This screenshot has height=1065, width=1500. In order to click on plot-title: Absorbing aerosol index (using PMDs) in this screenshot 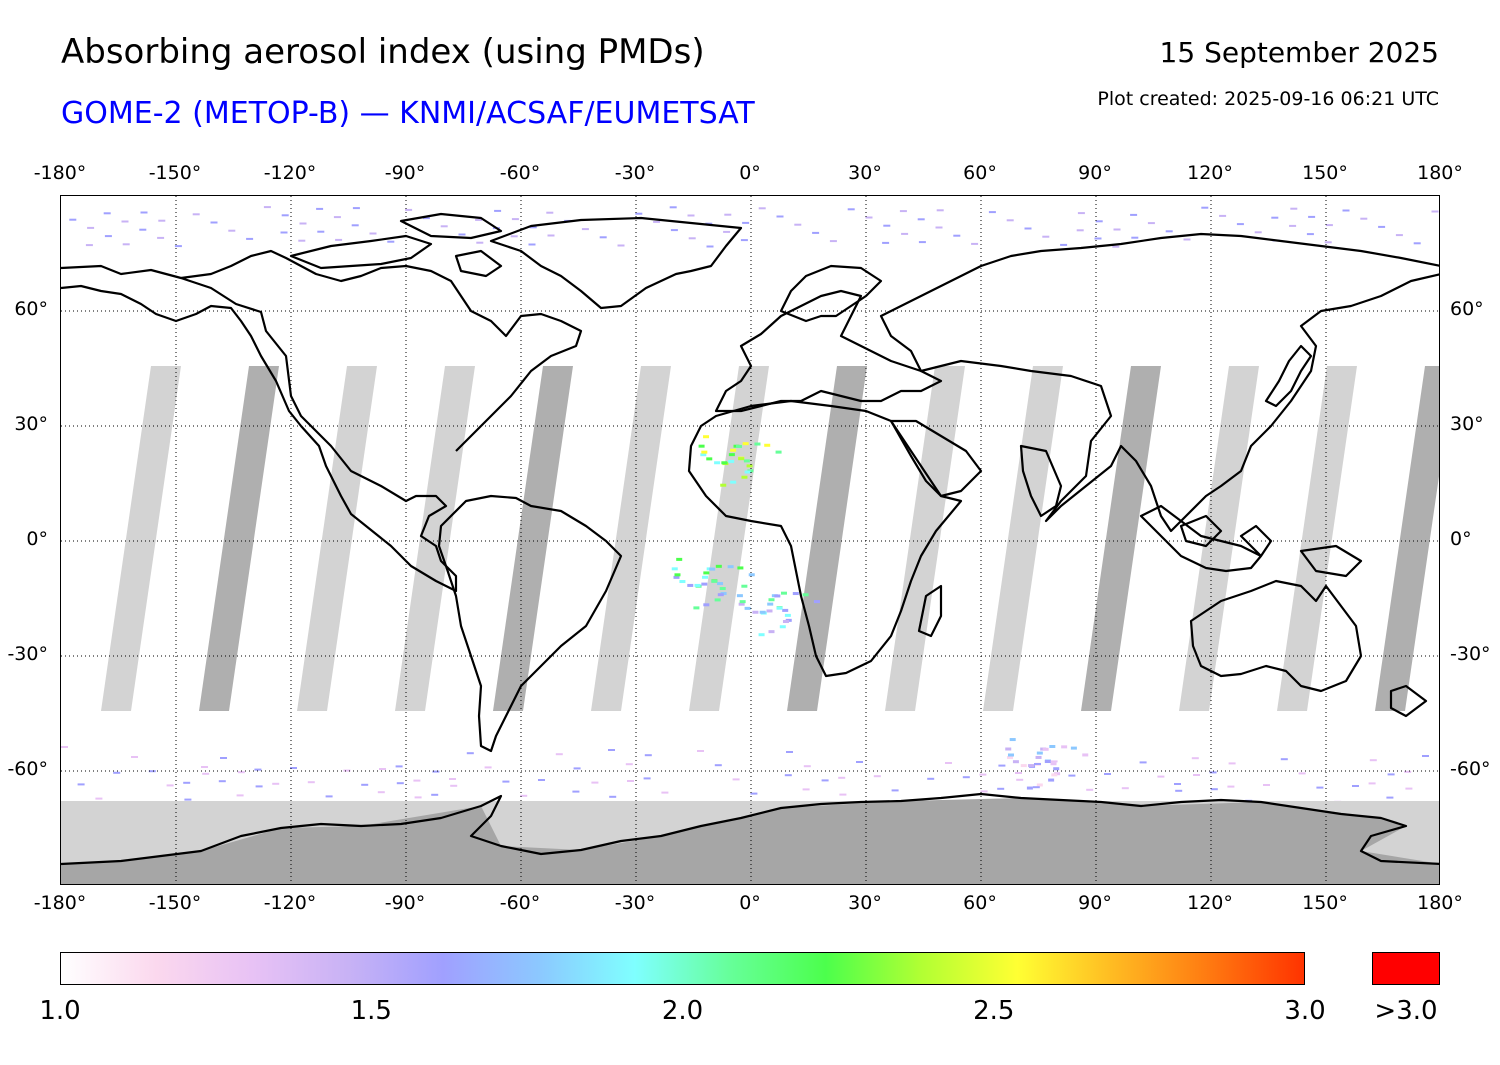, I will do `click(383, 52)`.